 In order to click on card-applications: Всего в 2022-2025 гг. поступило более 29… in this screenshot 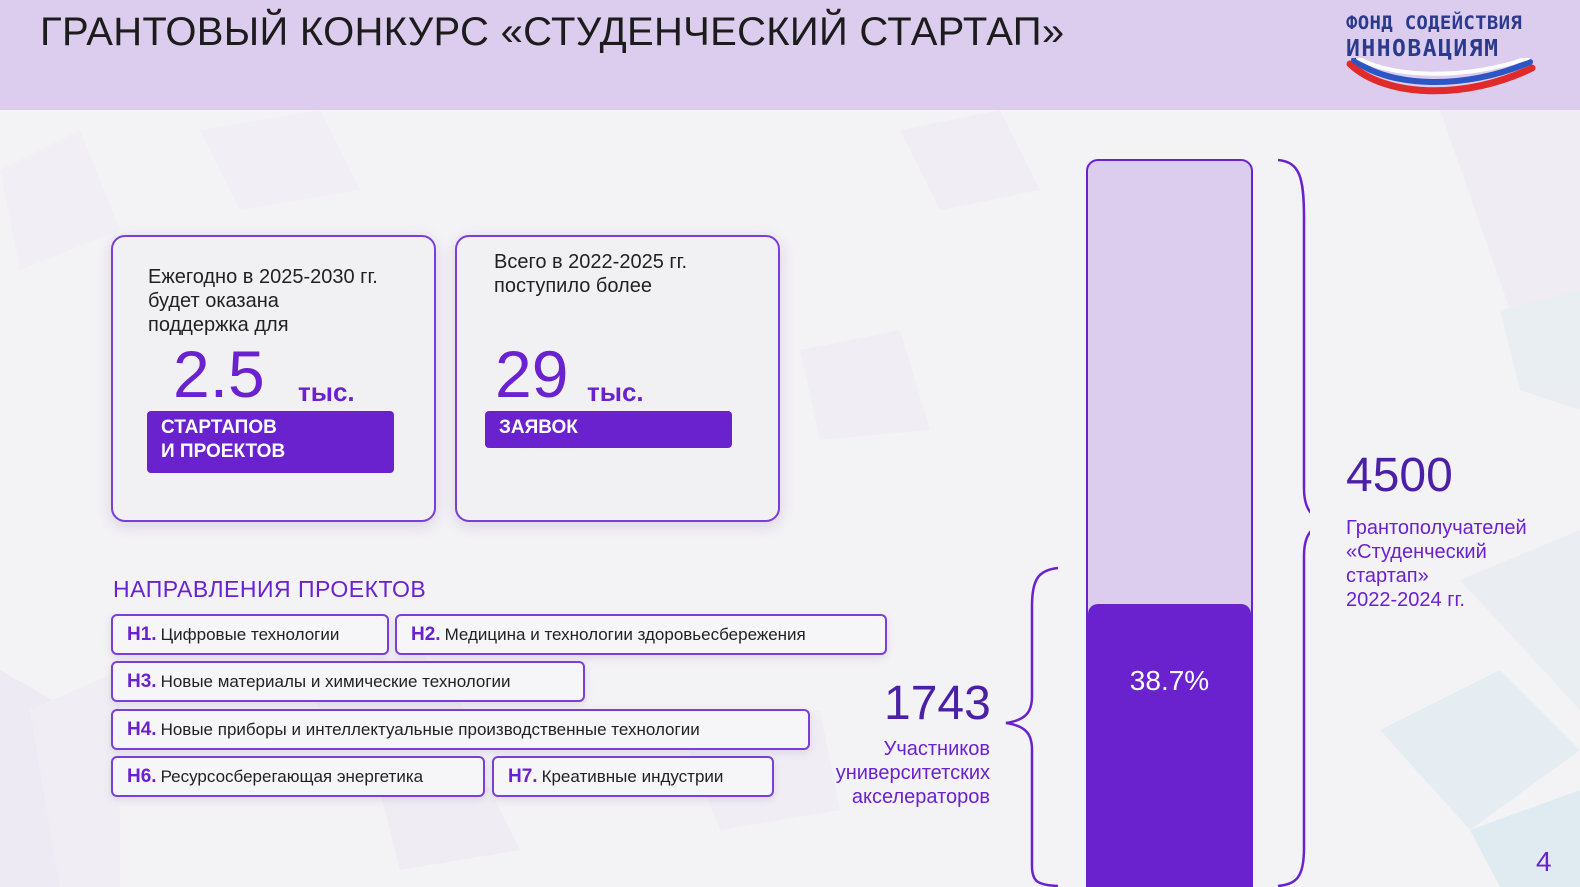, I will do `click(617, 378)`.